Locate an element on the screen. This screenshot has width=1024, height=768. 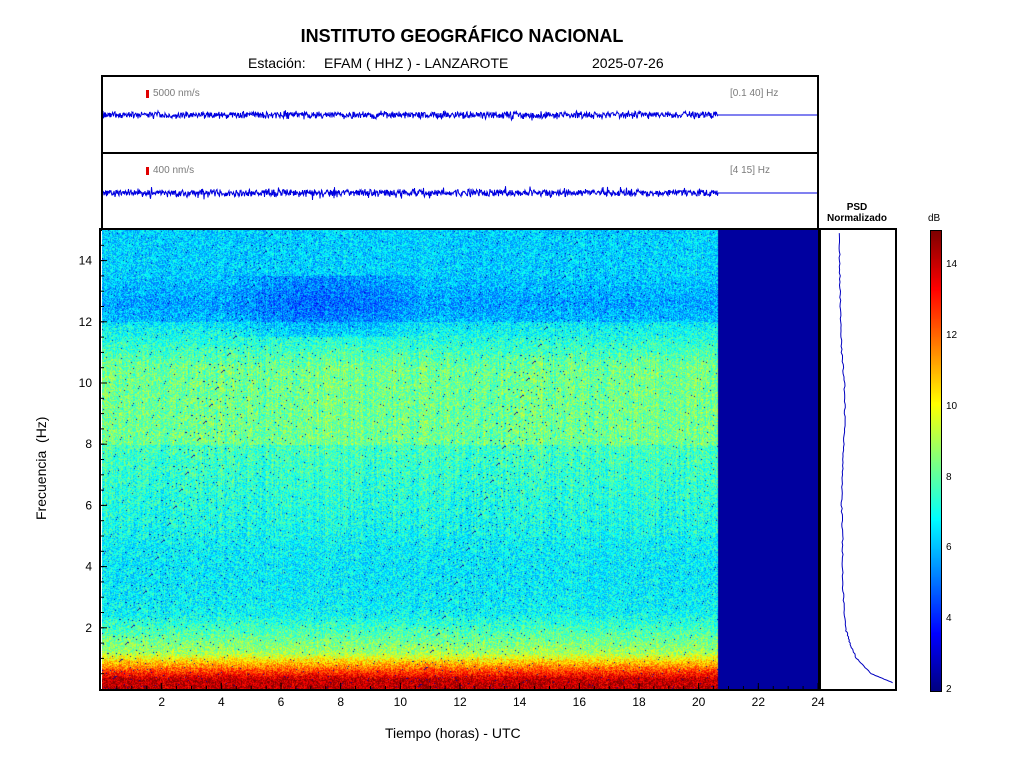
psd-title-line2: Normalizado is located at coordinates (856, 218).